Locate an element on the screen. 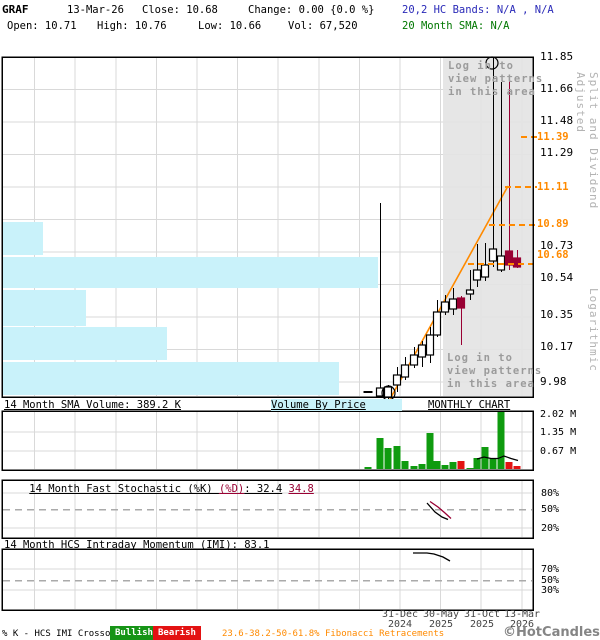 The image size is (600, 640). stochastic-axis-label: 80% is located at coordinates (550, 493).